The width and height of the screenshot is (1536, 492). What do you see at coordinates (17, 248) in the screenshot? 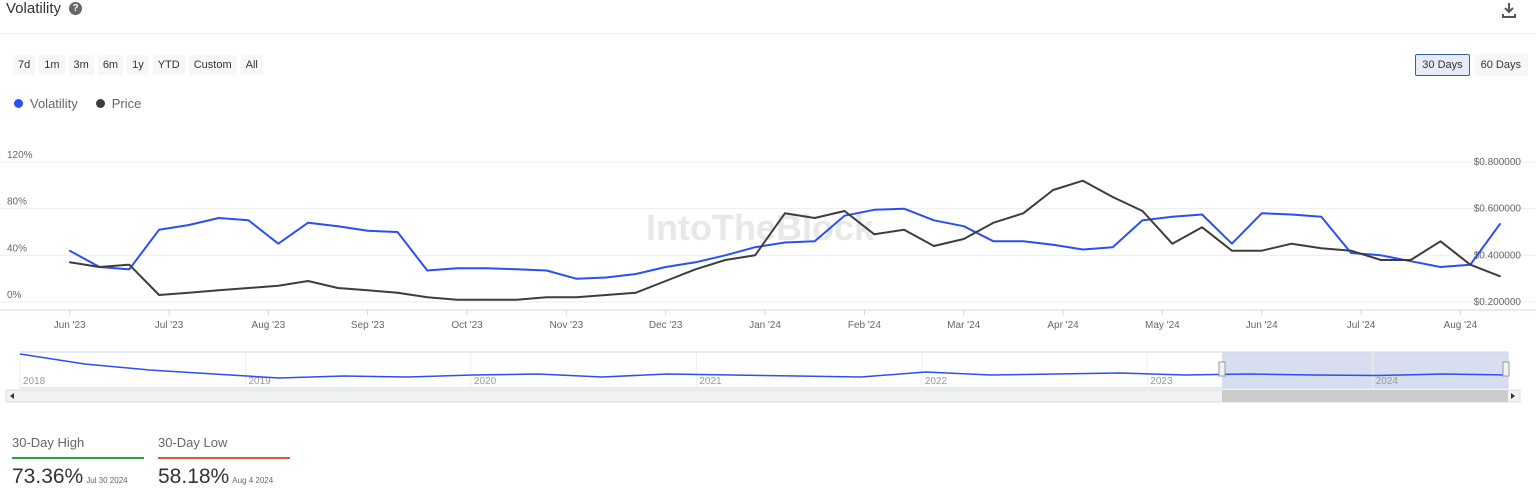
I see `y-left-tick-label: 40%` at bounding box center [17, 248].